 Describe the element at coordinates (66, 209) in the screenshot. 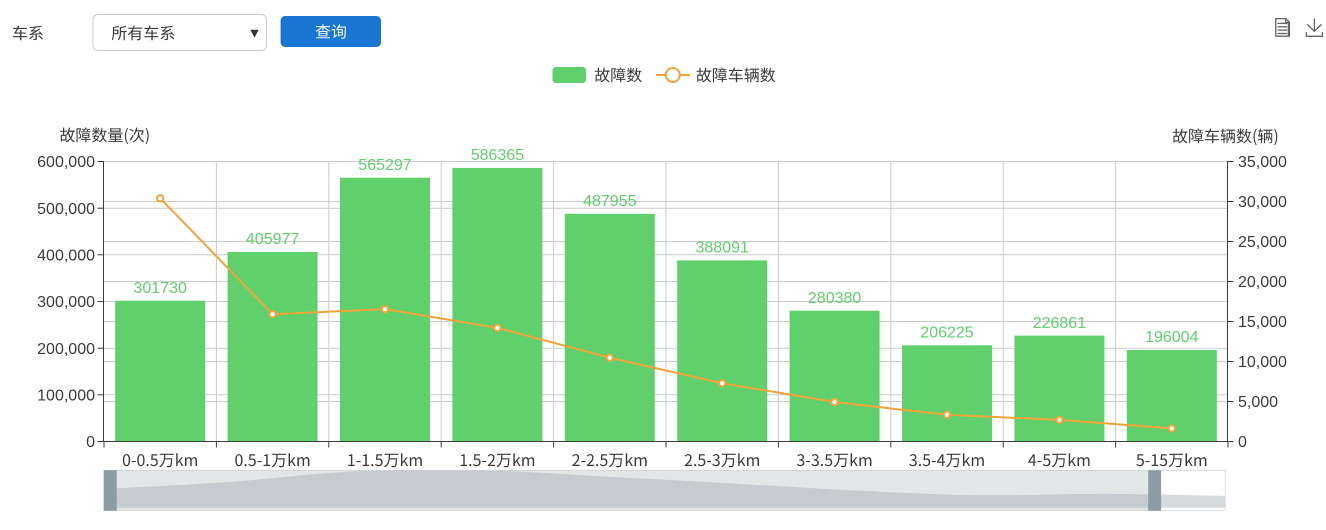

I see `svg-text: 500,000` at that location.